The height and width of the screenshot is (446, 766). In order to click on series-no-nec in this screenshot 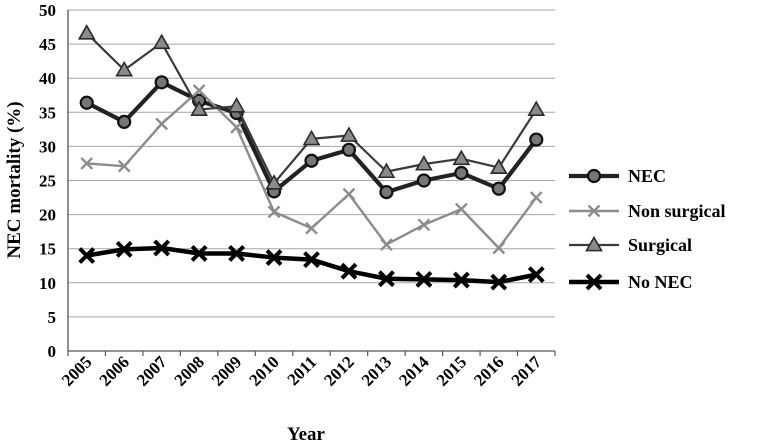, I will do `click(311, 265)`.